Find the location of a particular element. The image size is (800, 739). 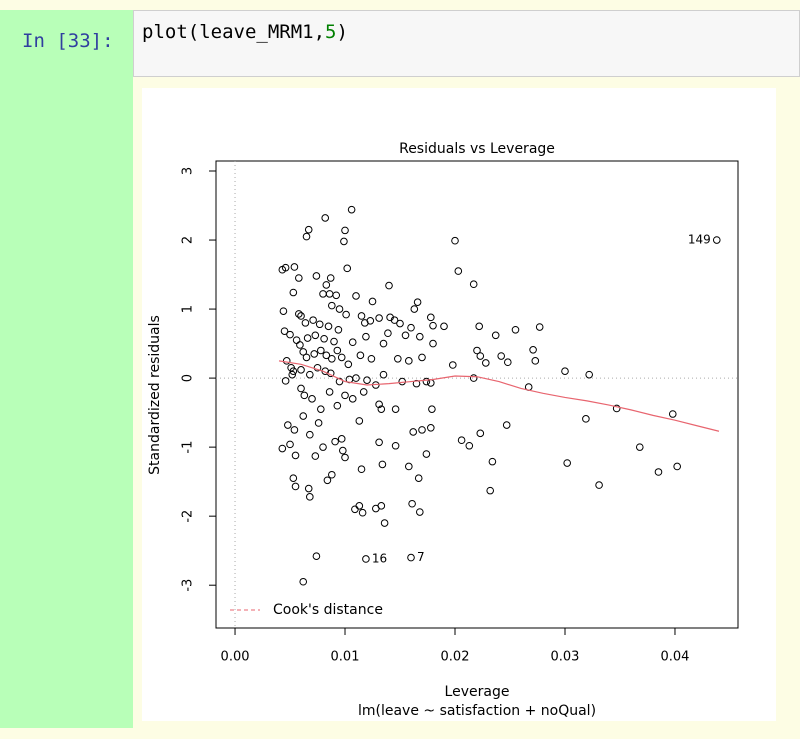

y-tick-label: -3 is located at coordinates (188, 585).